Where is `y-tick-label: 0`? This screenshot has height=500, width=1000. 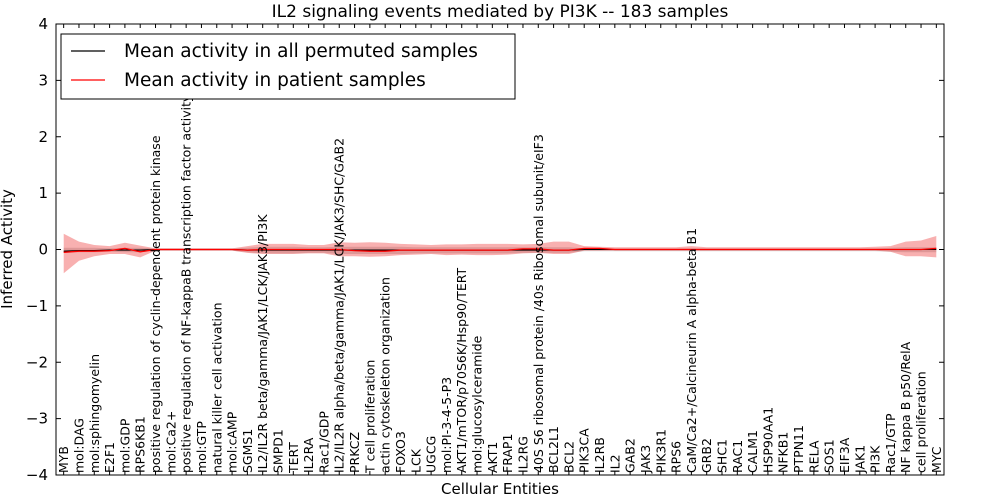 y-tick-label: 0 is located at coordinates (43, 250).